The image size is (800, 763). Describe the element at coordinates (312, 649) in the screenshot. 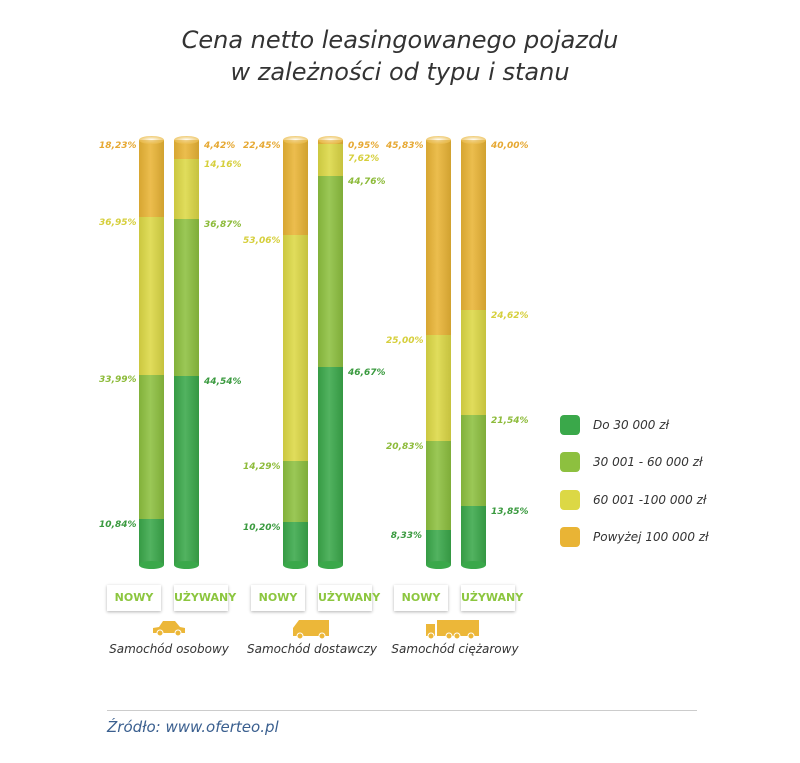

I see `group-label-dostawczy: Samochód dostawczy` at that location.